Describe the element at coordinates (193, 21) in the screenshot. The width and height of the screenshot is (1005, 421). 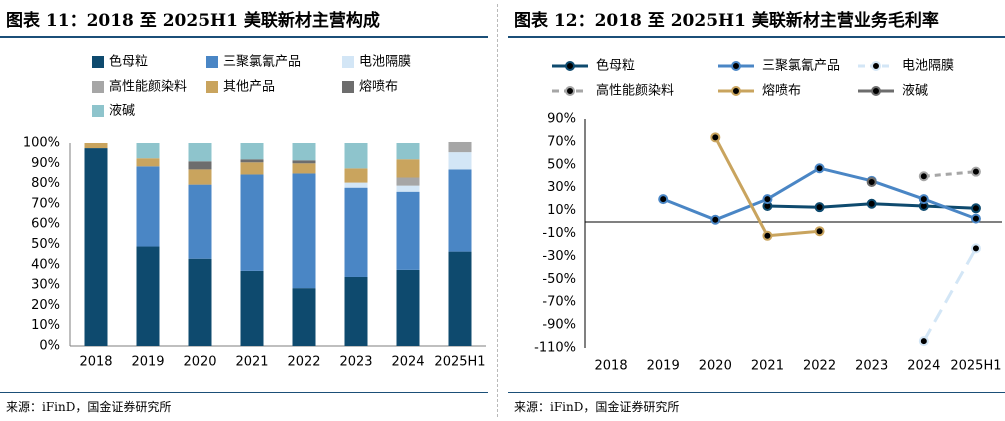
I see `composition-chart-title: 图表 11：2018 至 2025H1 美联新材主营构成` at that location.